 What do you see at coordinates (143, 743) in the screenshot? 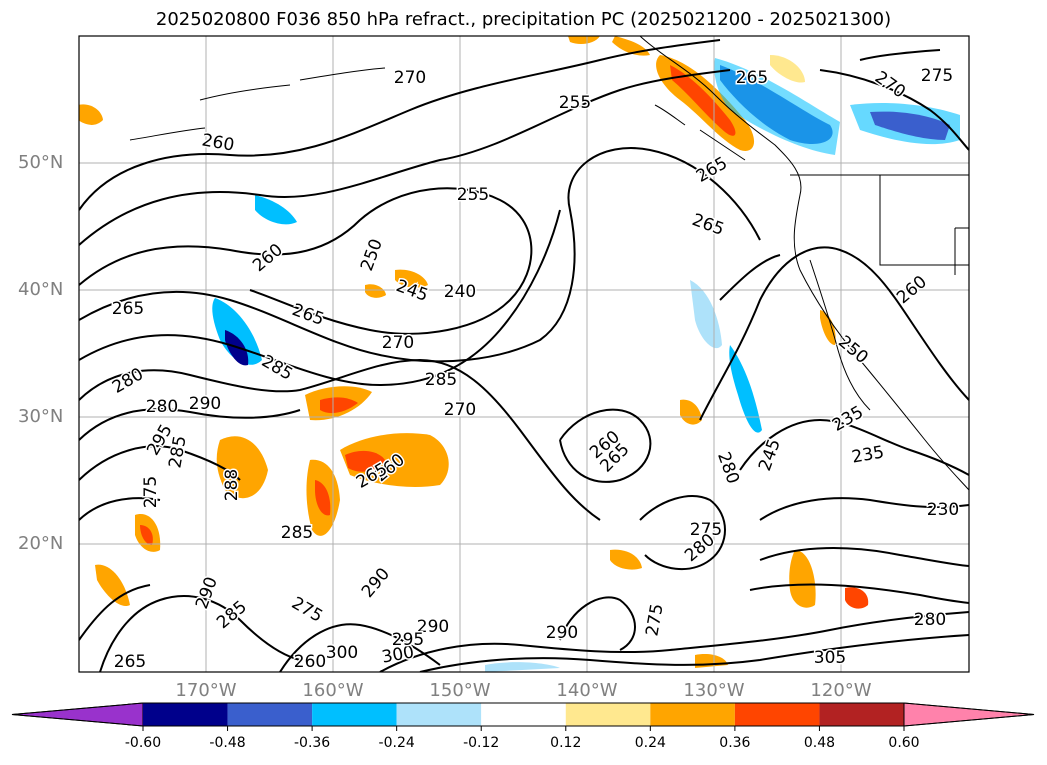
I see `colorbar-tick-label: -0.60` at bounding box center [143, 743].